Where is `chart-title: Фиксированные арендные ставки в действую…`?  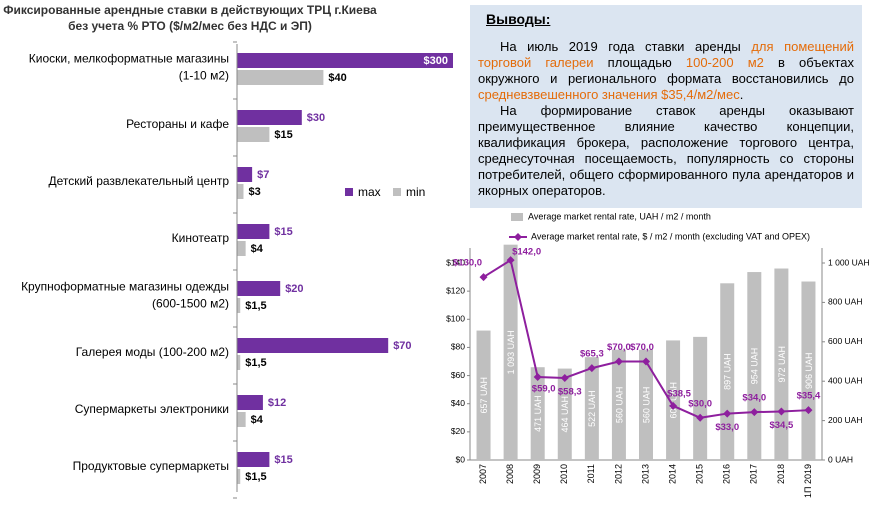 chart-title: Фиксированные арендные ставки в действую… is located at coordinates (190, 10).